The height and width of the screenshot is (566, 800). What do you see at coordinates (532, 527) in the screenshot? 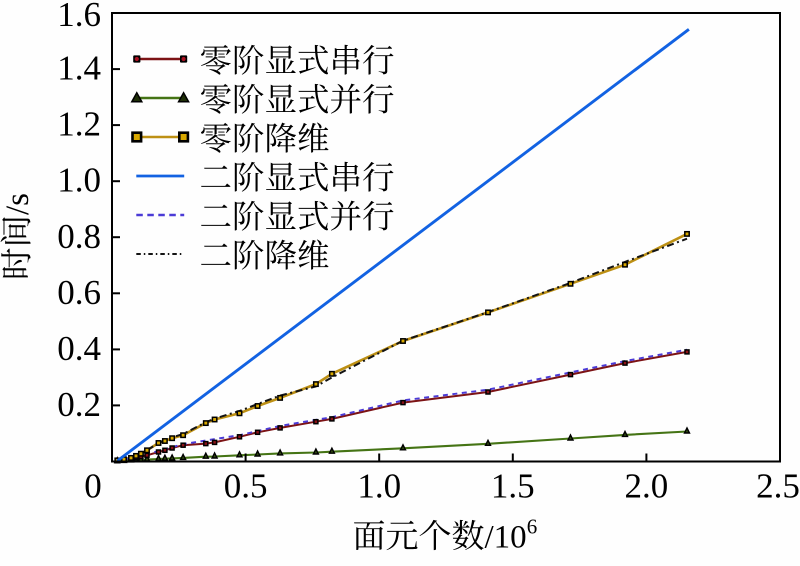
I see `svg-text: 6` at bounding box center [532, 527].